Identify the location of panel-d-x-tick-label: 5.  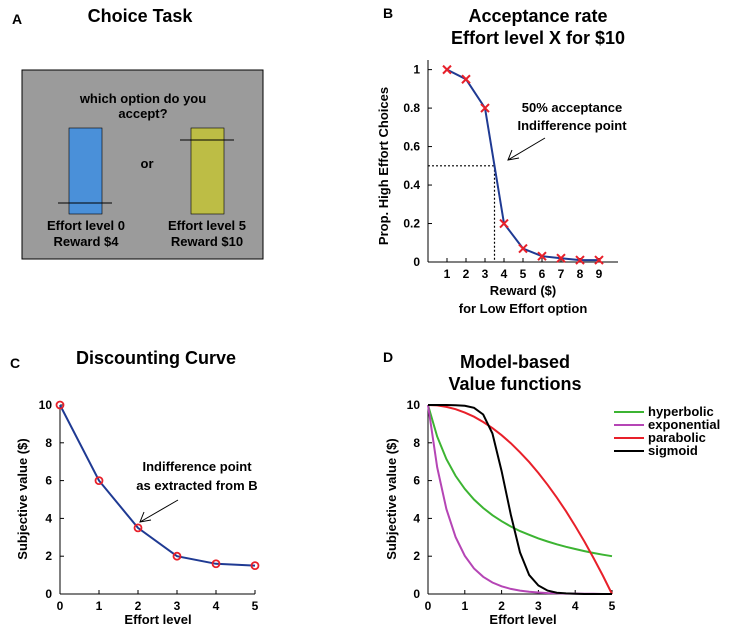
(612, 606).